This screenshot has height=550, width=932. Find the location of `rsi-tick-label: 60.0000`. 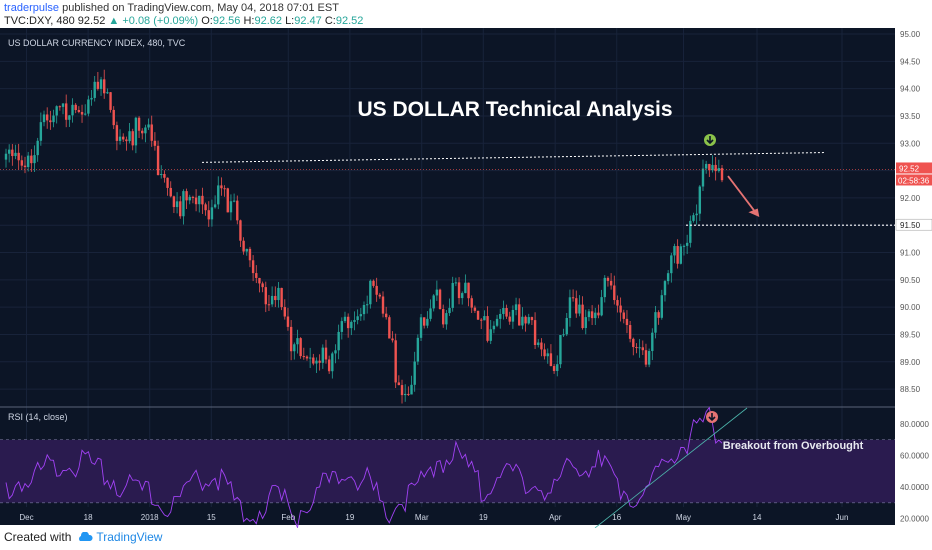

rsi-tick-label: 60.0000 is located at coordinates (914, 456).